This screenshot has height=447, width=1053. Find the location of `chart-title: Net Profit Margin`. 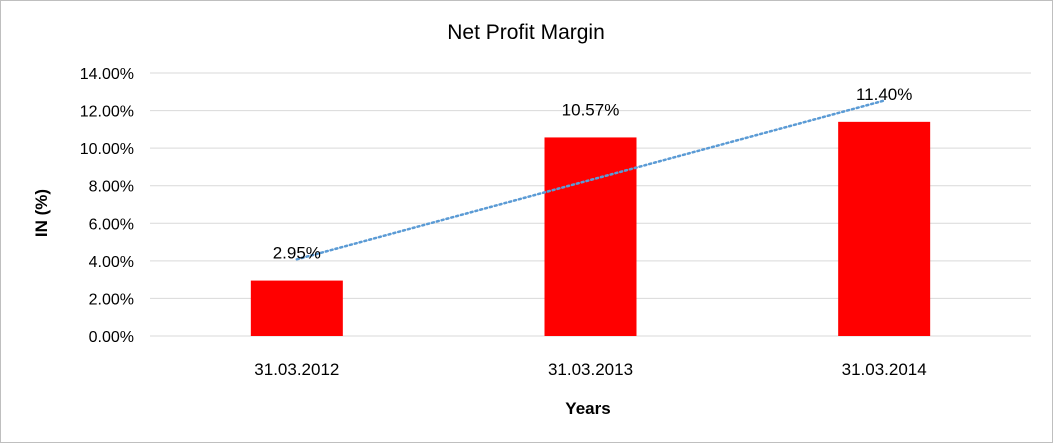

chart-title: Net Profit Margin is located at coordinates (526, 32).